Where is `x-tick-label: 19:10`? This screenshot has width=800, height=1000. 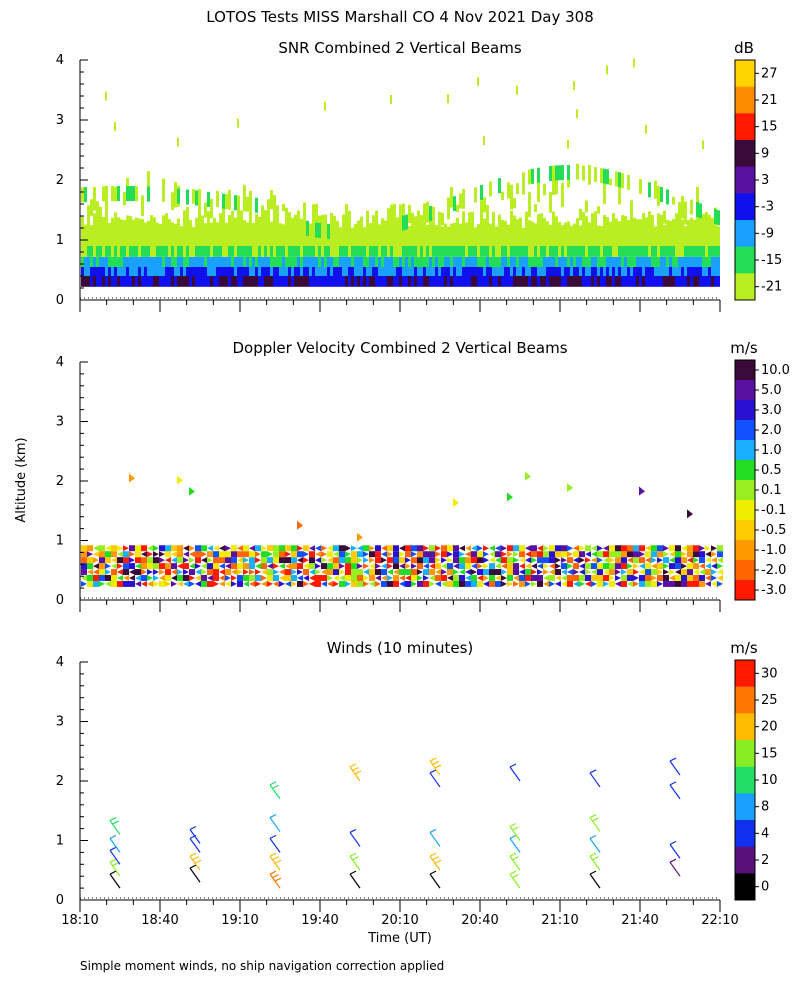 x-tick-label: 19:10 is located at coordinates (239, 920).